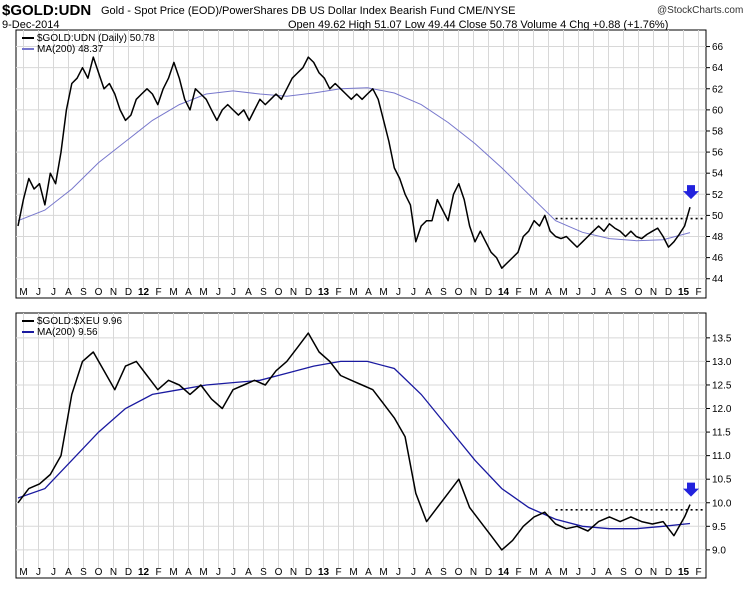  Describe the element at coordinates (700, 10) in the screenshot. I see `stockcharts-brand: @StockCharts.com` at that location.